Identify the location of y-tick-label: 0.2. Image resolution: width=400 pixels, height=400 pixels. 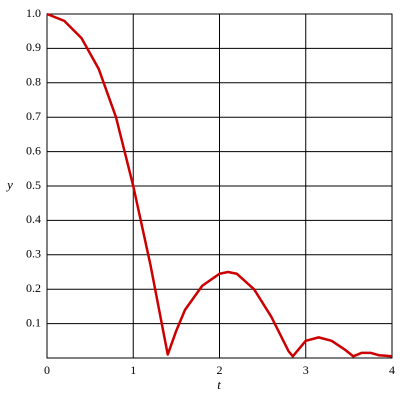
(33, 288).